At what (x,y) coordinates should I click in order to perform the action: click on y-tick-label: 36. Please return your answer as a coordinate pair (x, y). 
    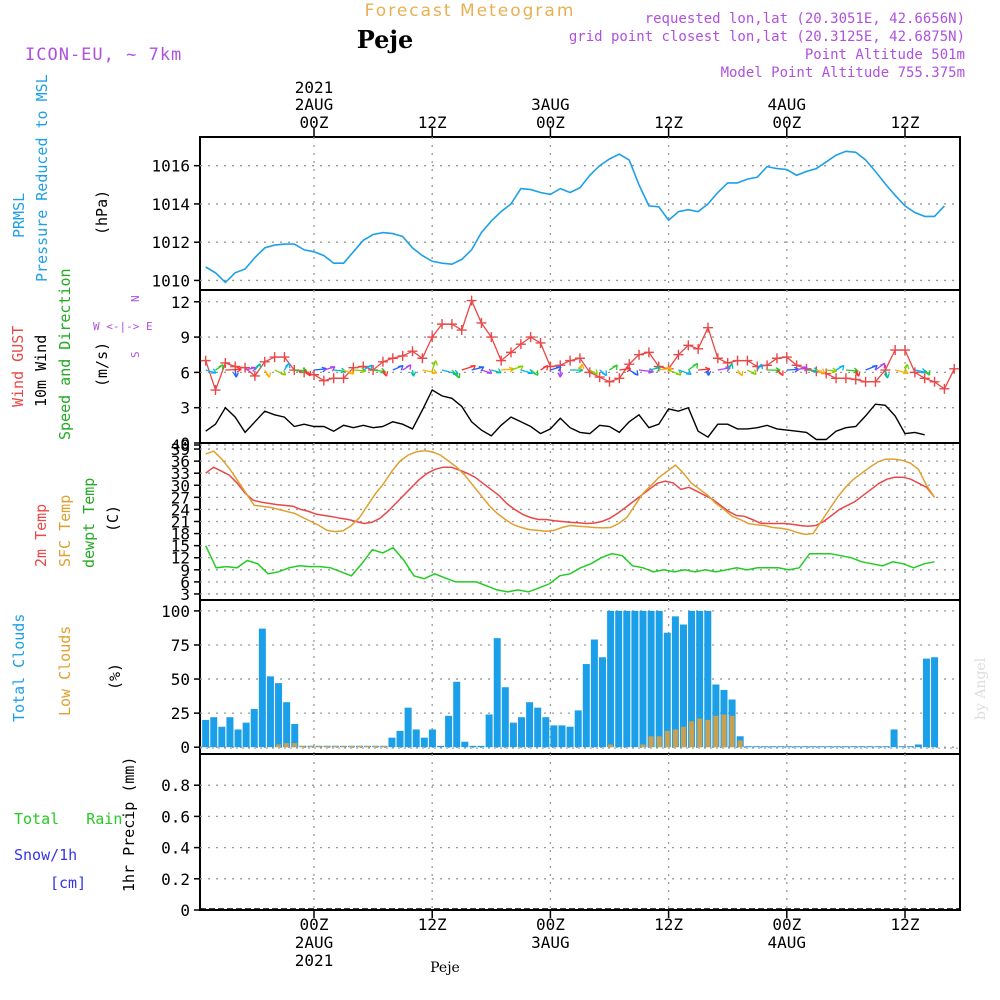
    Looking at the image, I should click on (180, 461).